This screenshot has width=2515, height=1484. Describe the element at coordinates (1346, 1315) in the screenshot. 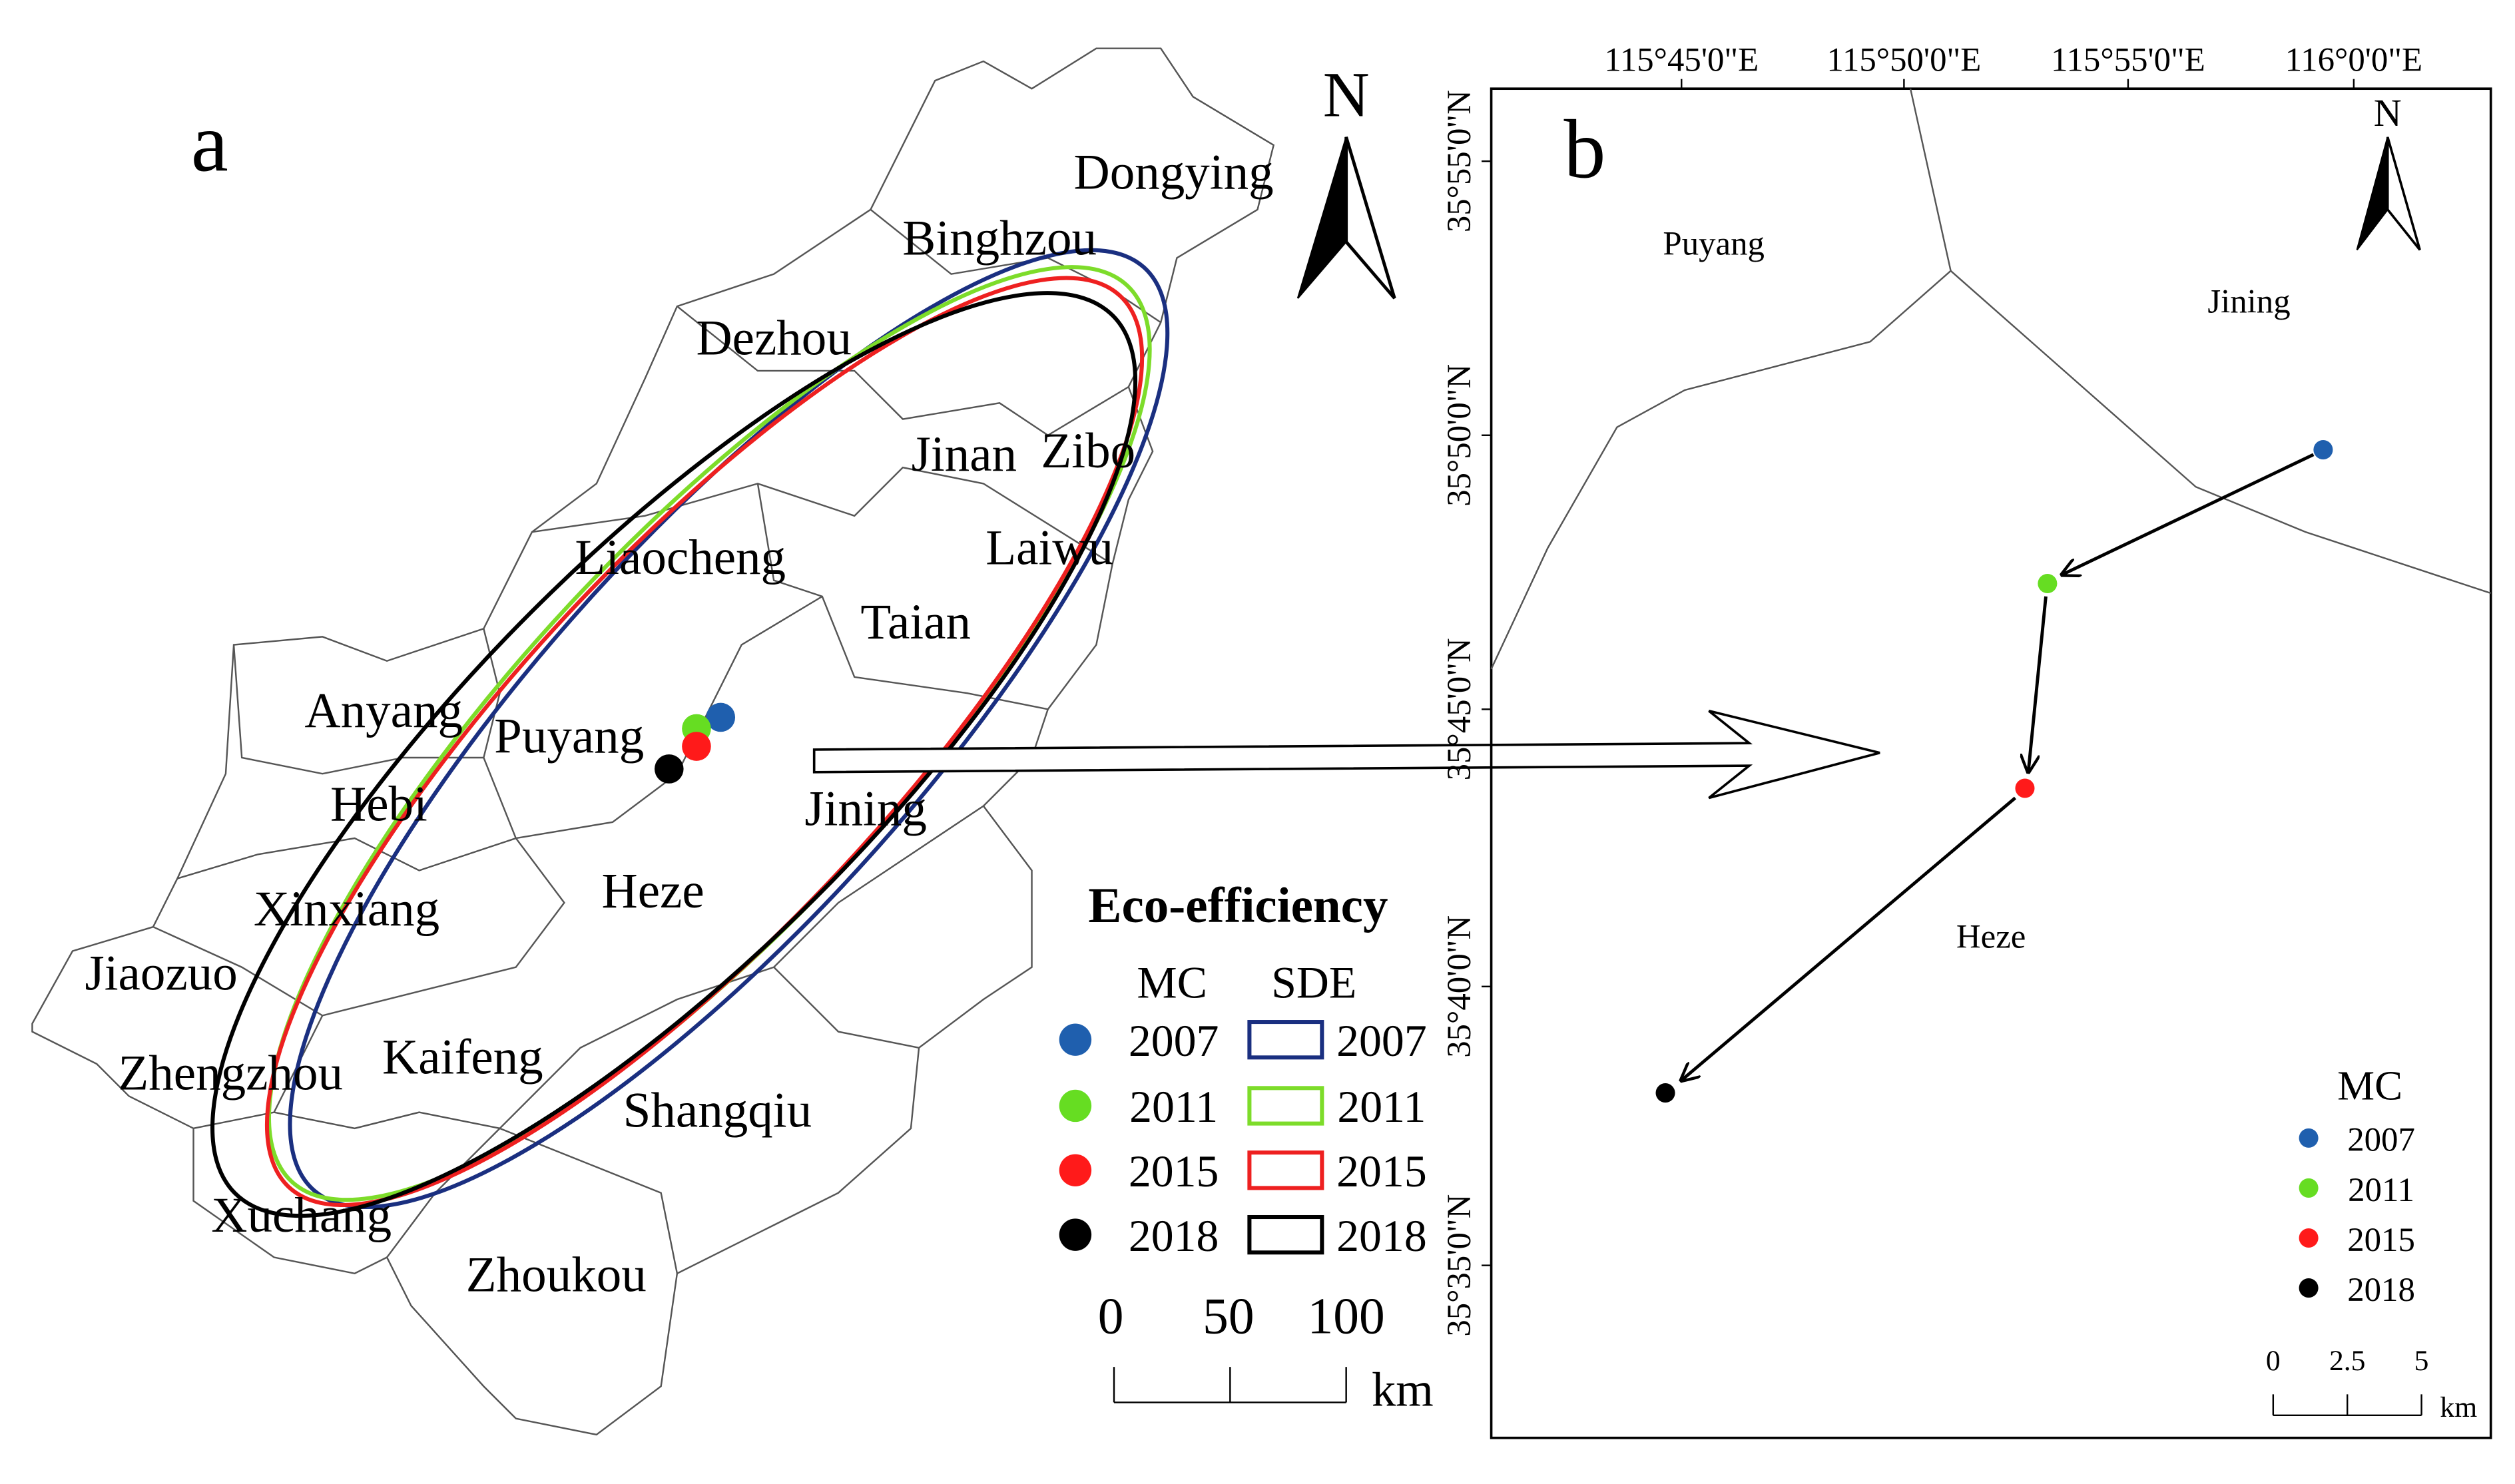

I see `scale-label: 100` at that location.